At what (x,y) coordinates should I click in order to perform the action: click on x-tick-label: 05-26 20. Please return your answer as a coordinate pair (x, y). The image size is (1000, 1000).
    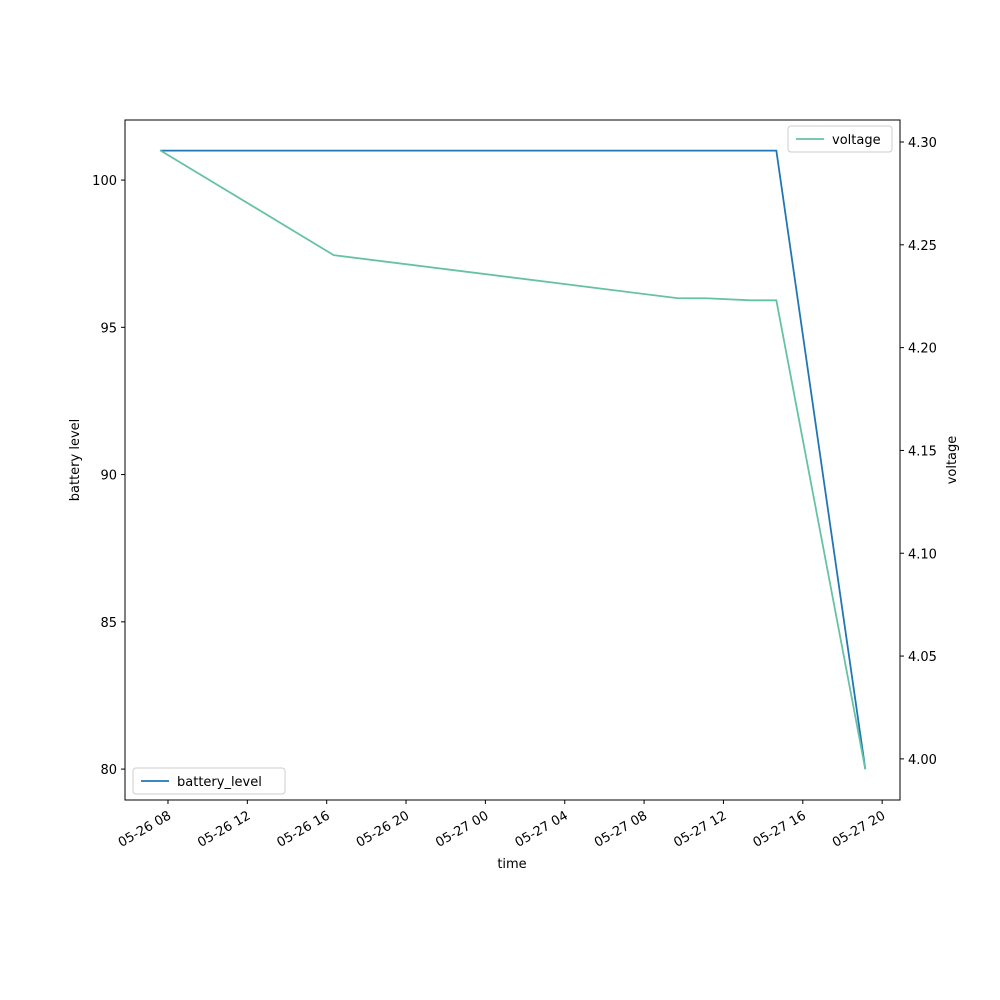
    Looking at the image, I should click on (383, 829).